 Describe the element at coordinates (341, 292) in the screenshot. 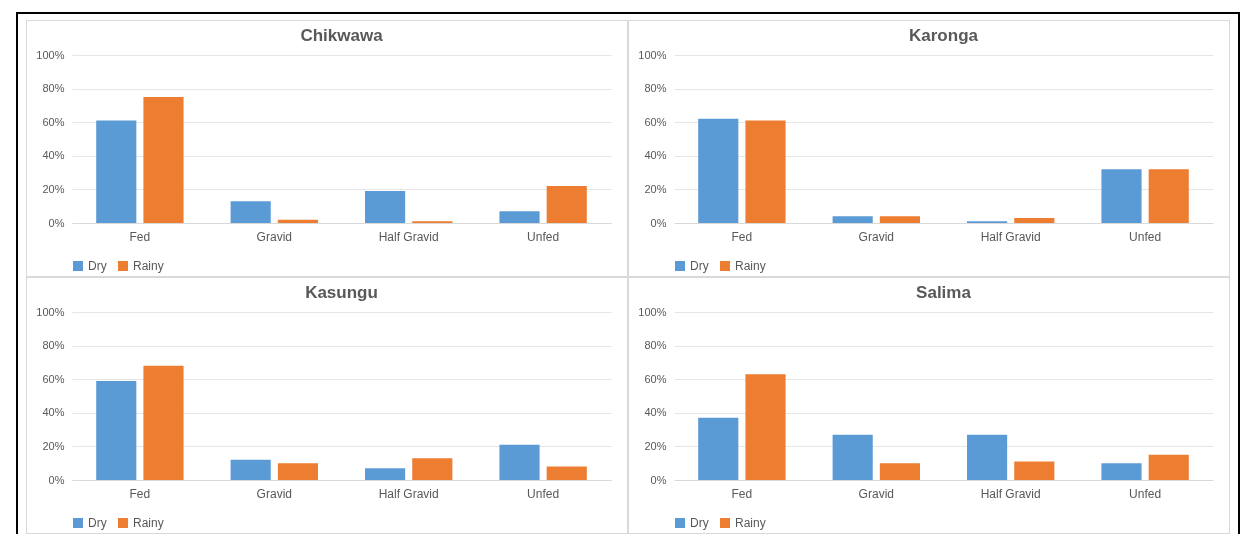

I see `chart-title: Kasungu` at that location.